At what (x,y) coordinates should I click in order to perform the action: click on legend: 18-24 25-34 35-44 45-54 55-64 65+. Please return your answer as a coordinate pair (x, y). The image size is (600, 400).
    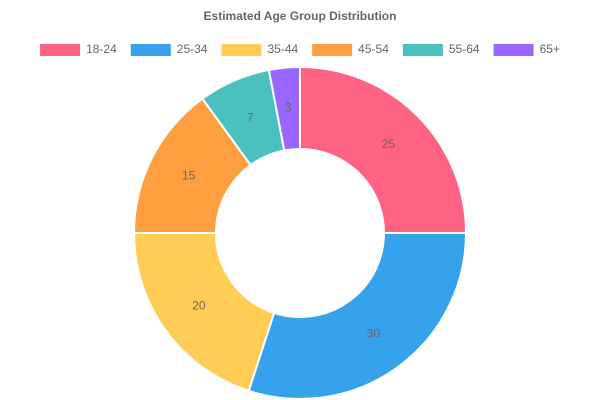
    Looking at the image, I should click on (300, 49).